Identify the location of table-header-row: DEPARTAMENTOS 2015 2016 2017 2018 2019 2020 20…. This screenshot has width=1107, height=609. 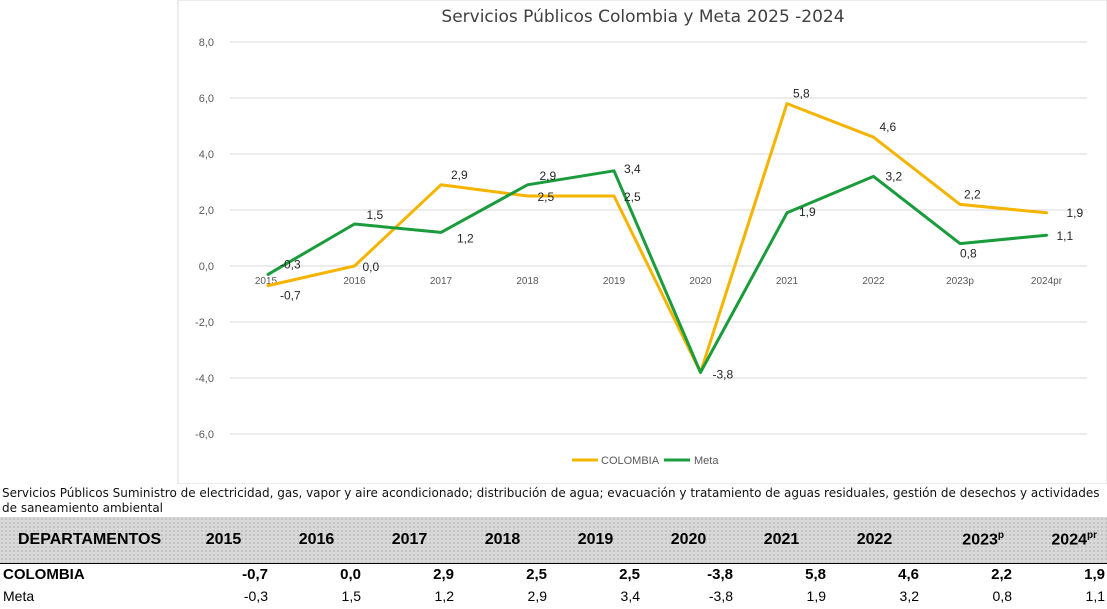
(553, 540).